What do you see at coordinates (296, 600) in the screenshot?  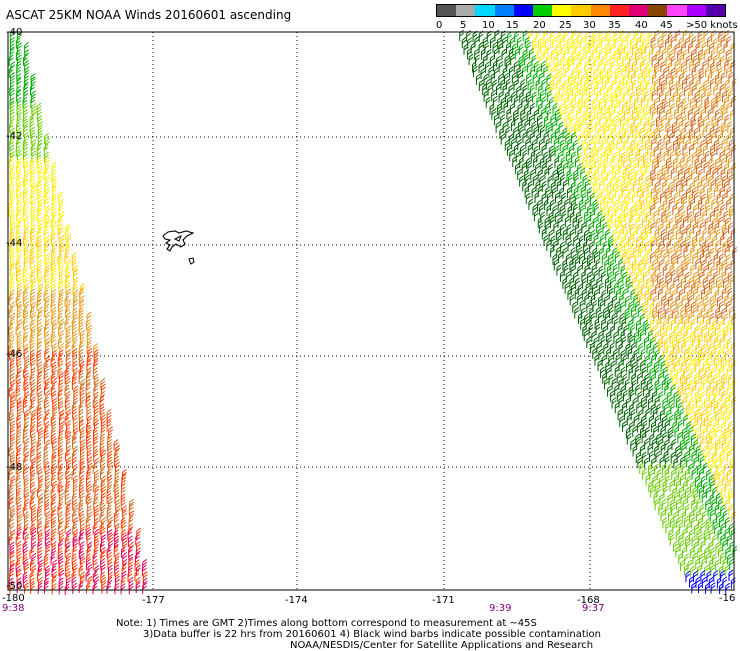 I see `lon-label: -174` at bounding box center [296, 600].